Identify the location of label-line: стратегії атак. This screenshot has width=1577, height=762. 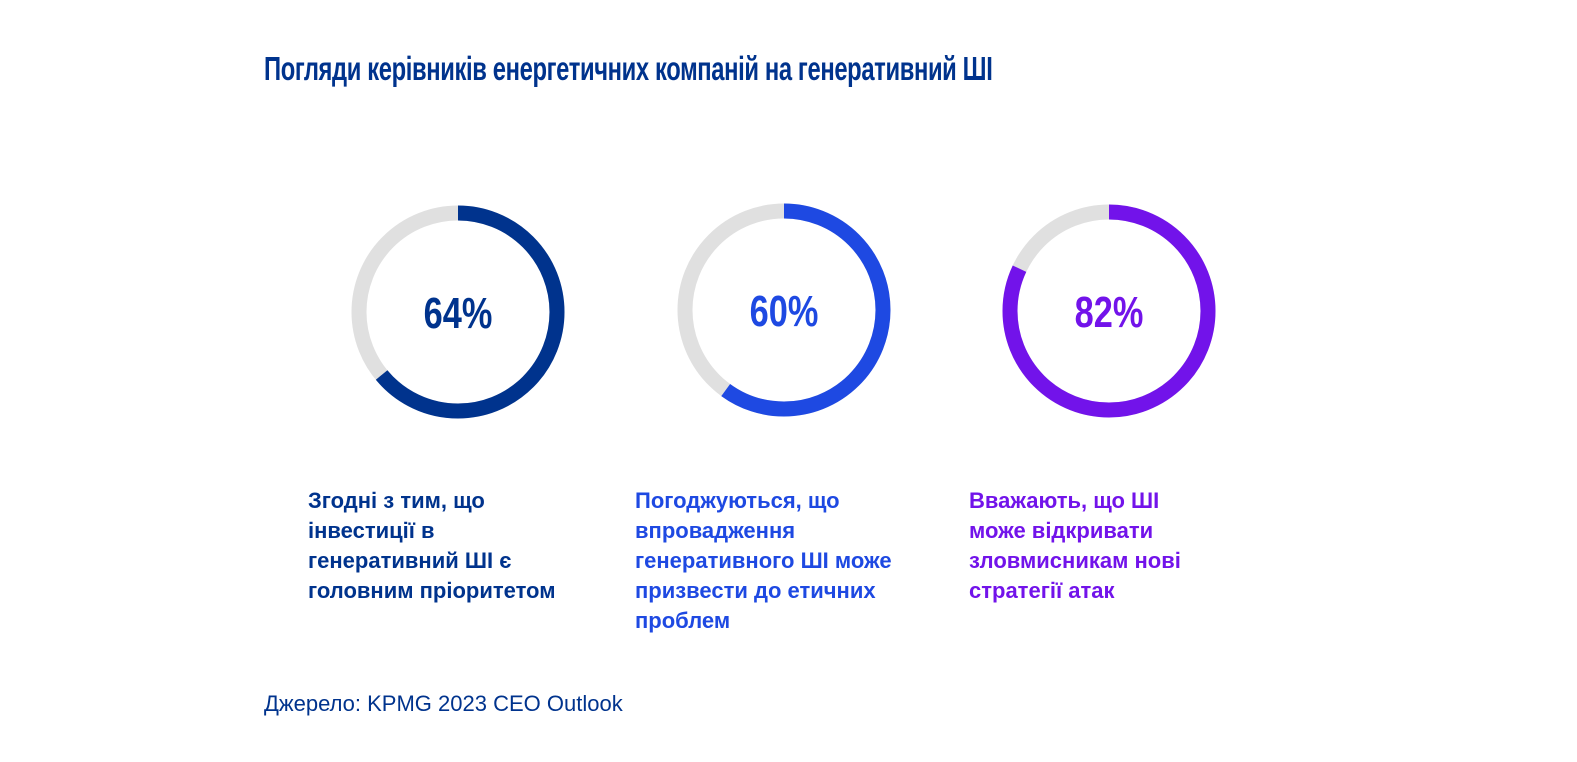
(1042, 590).